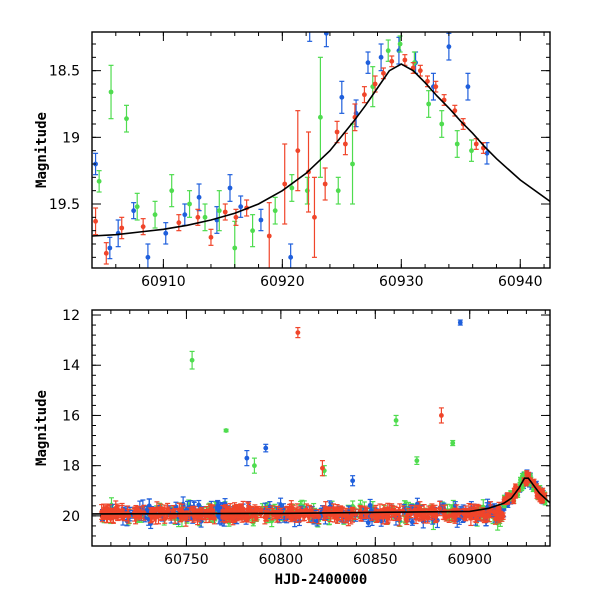 The height and width of the screenshot is (600, 600). What do you see at coordinates (64, 205) in the screenshot?
I see `top-y-tick-label: 19.5` at bounding box center [64, 205].